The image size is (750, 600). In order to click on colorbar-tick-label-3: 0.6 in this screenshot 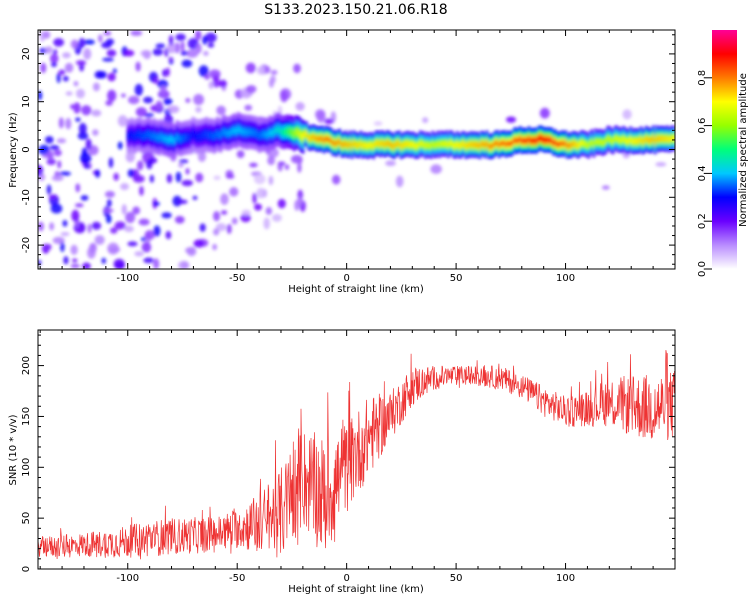, I will do `click(702, 126)`.